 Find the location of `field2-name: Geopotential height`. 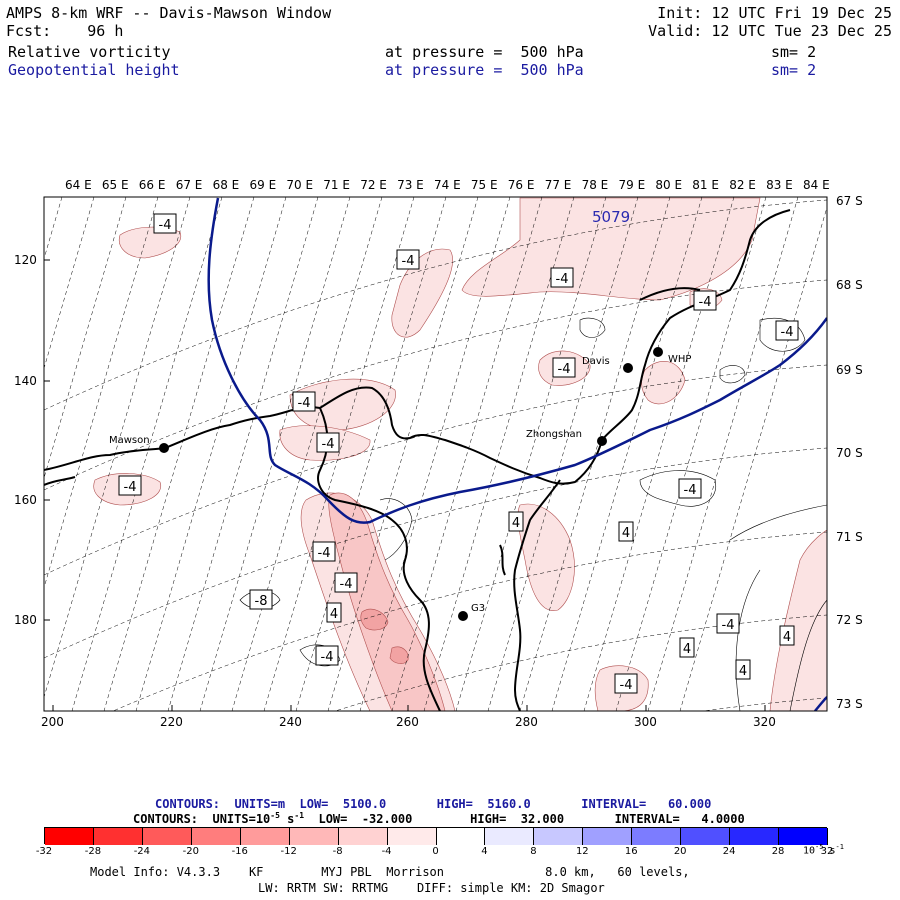

field2-name: Geopotential height is located at coordinates (94, 70).